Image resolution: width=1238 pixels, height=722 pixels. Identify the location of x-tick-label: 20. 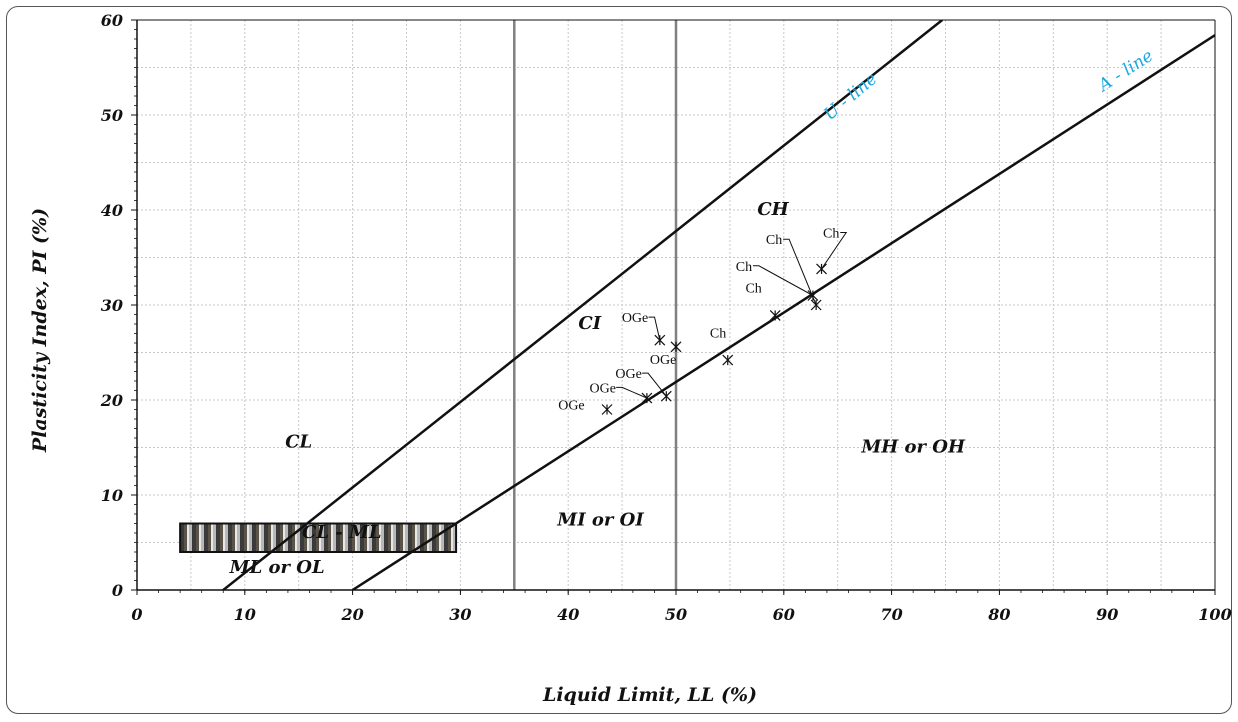
(351, 614).